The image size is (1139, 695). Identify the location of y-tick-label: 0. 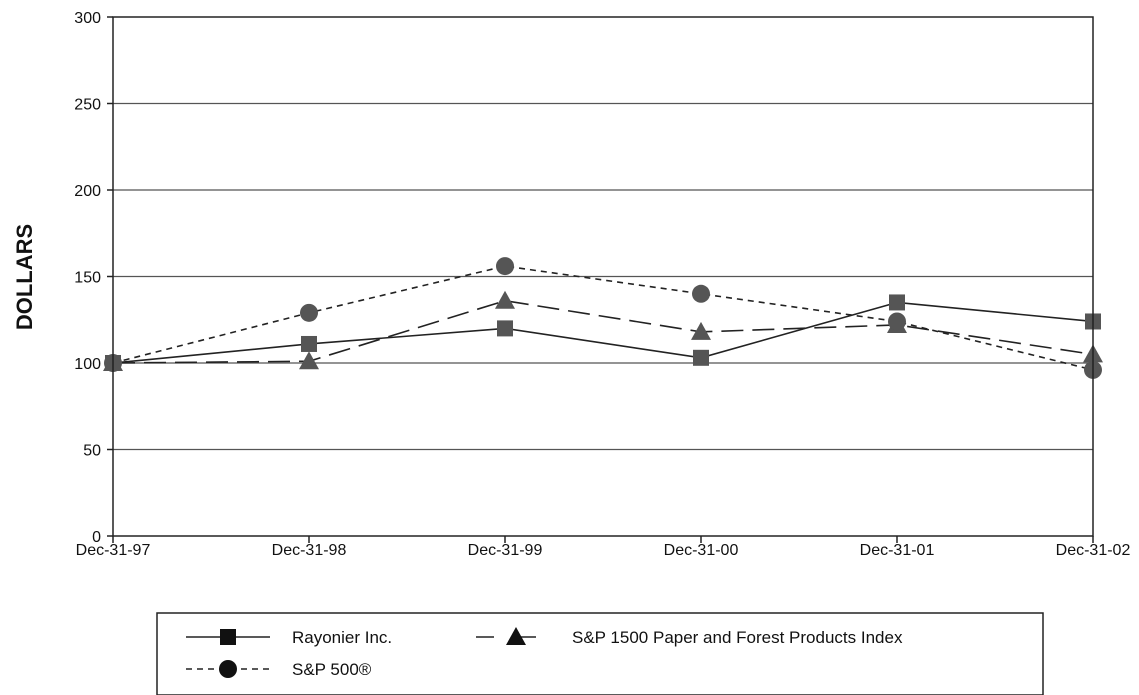
(96, 537).